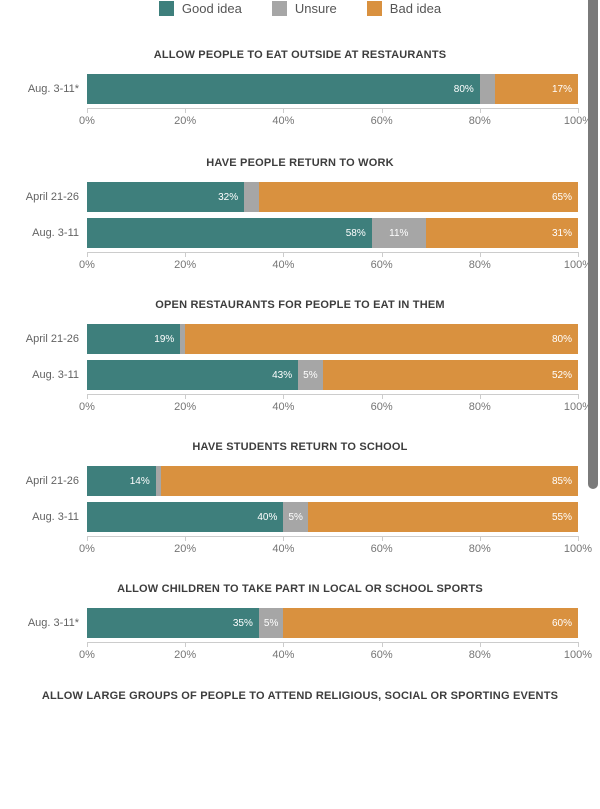  What do you see at coordinates (561, 375) in the screenshot?
I see `segment-label: 52%` at bounding box center [561, 375].